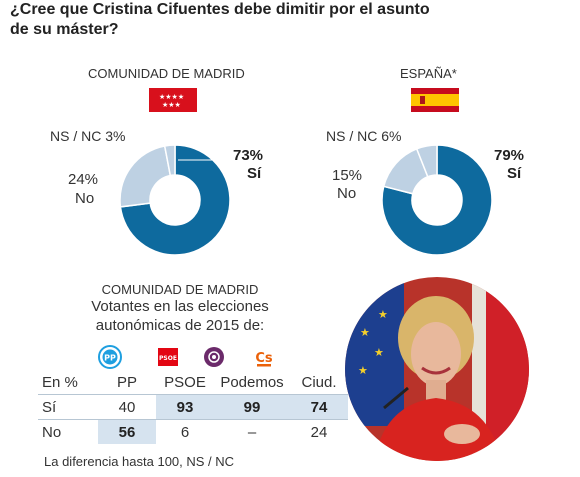 The width and height of the screenshot is (580, 477). What do you see at coordinates (252, 432) in the screenshot?
I see `cell-no-podemos: –` at bounding box center [252, 432].